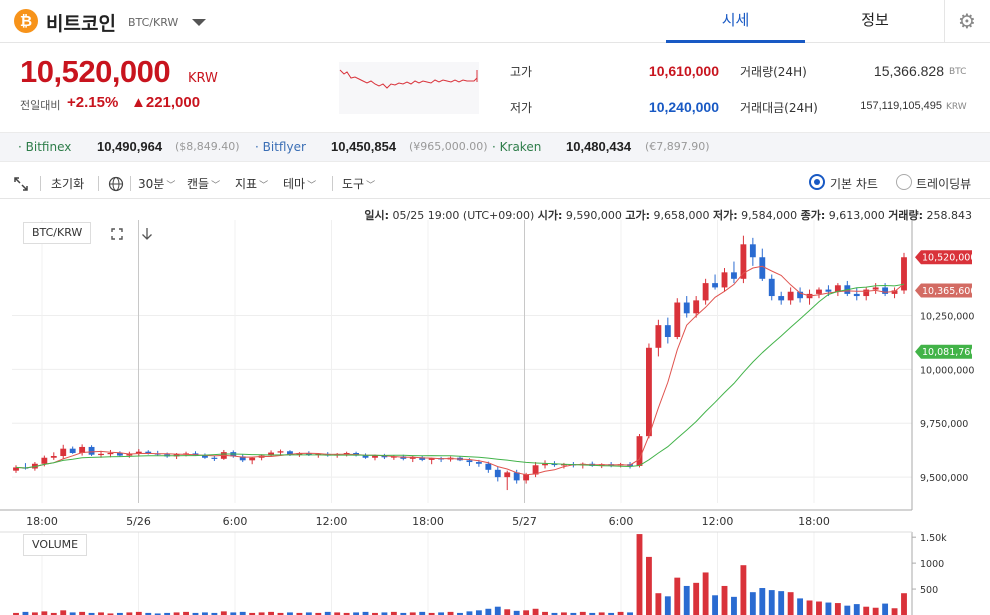  Describe the element at coordinates (353, 184) in the screenshot. I see `tools-label: 도구` at that location.